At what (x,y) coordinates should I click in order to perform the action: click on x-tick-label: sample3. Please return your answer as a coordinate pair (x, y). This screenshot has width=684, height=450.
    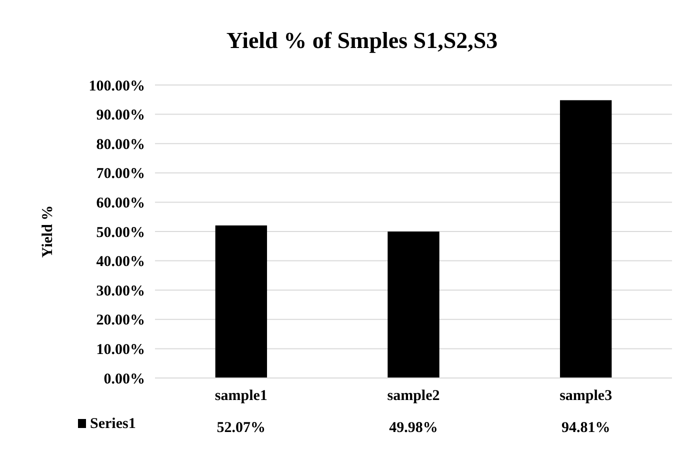
    Looking at the image, I should click on (586, 396).